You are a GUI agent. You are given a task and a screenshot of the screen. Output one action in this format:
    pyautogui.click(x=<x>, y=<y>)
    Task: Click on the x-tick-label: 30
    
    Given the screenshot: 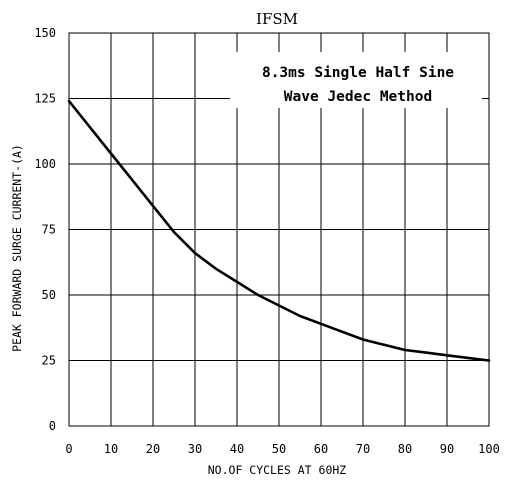 What is the action you would take?
    pyautogui.click(x=195, y=449)
    